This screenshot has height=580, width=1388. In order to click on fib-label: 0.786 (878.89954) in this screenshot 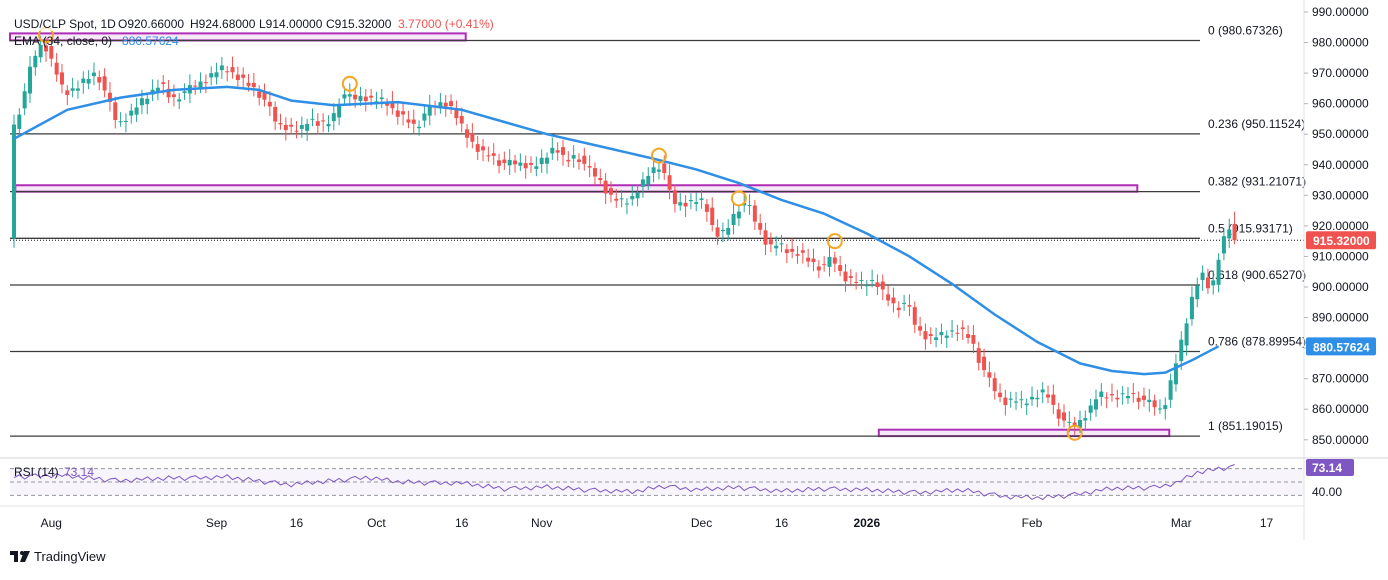, I will do `click(1257, 341)`.